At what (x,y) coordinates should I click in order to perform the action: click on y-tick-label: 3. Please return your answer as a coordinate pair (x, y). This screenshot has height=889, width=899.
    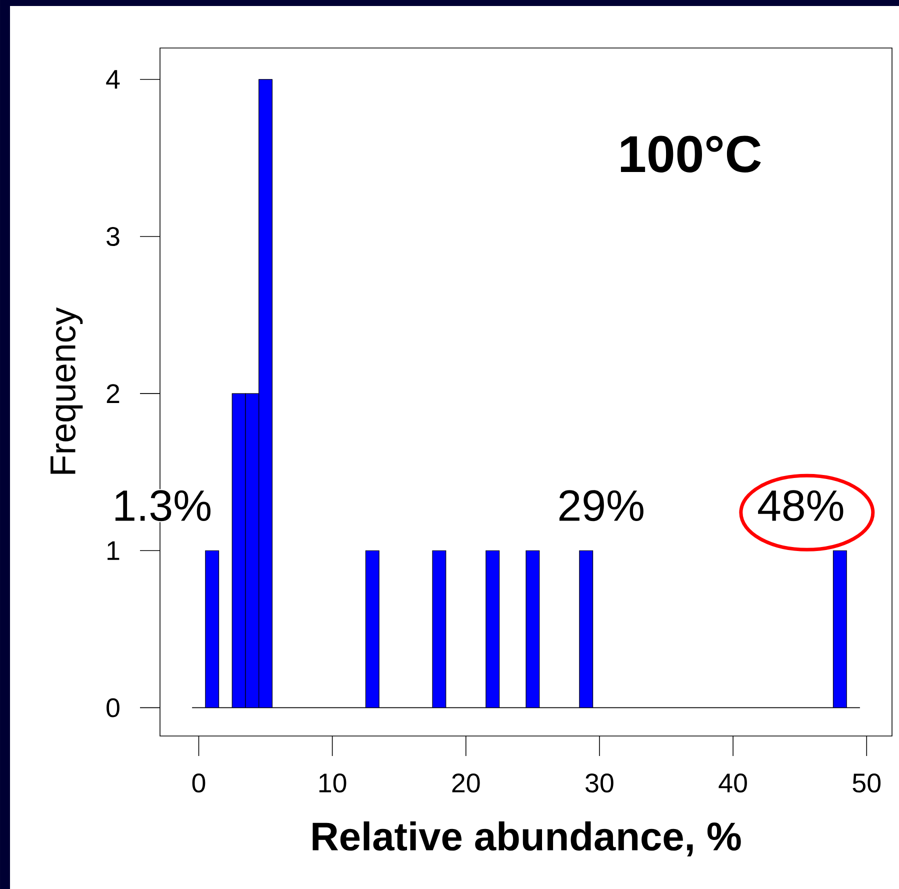
    Looking at the image, I should click on (113, 236).